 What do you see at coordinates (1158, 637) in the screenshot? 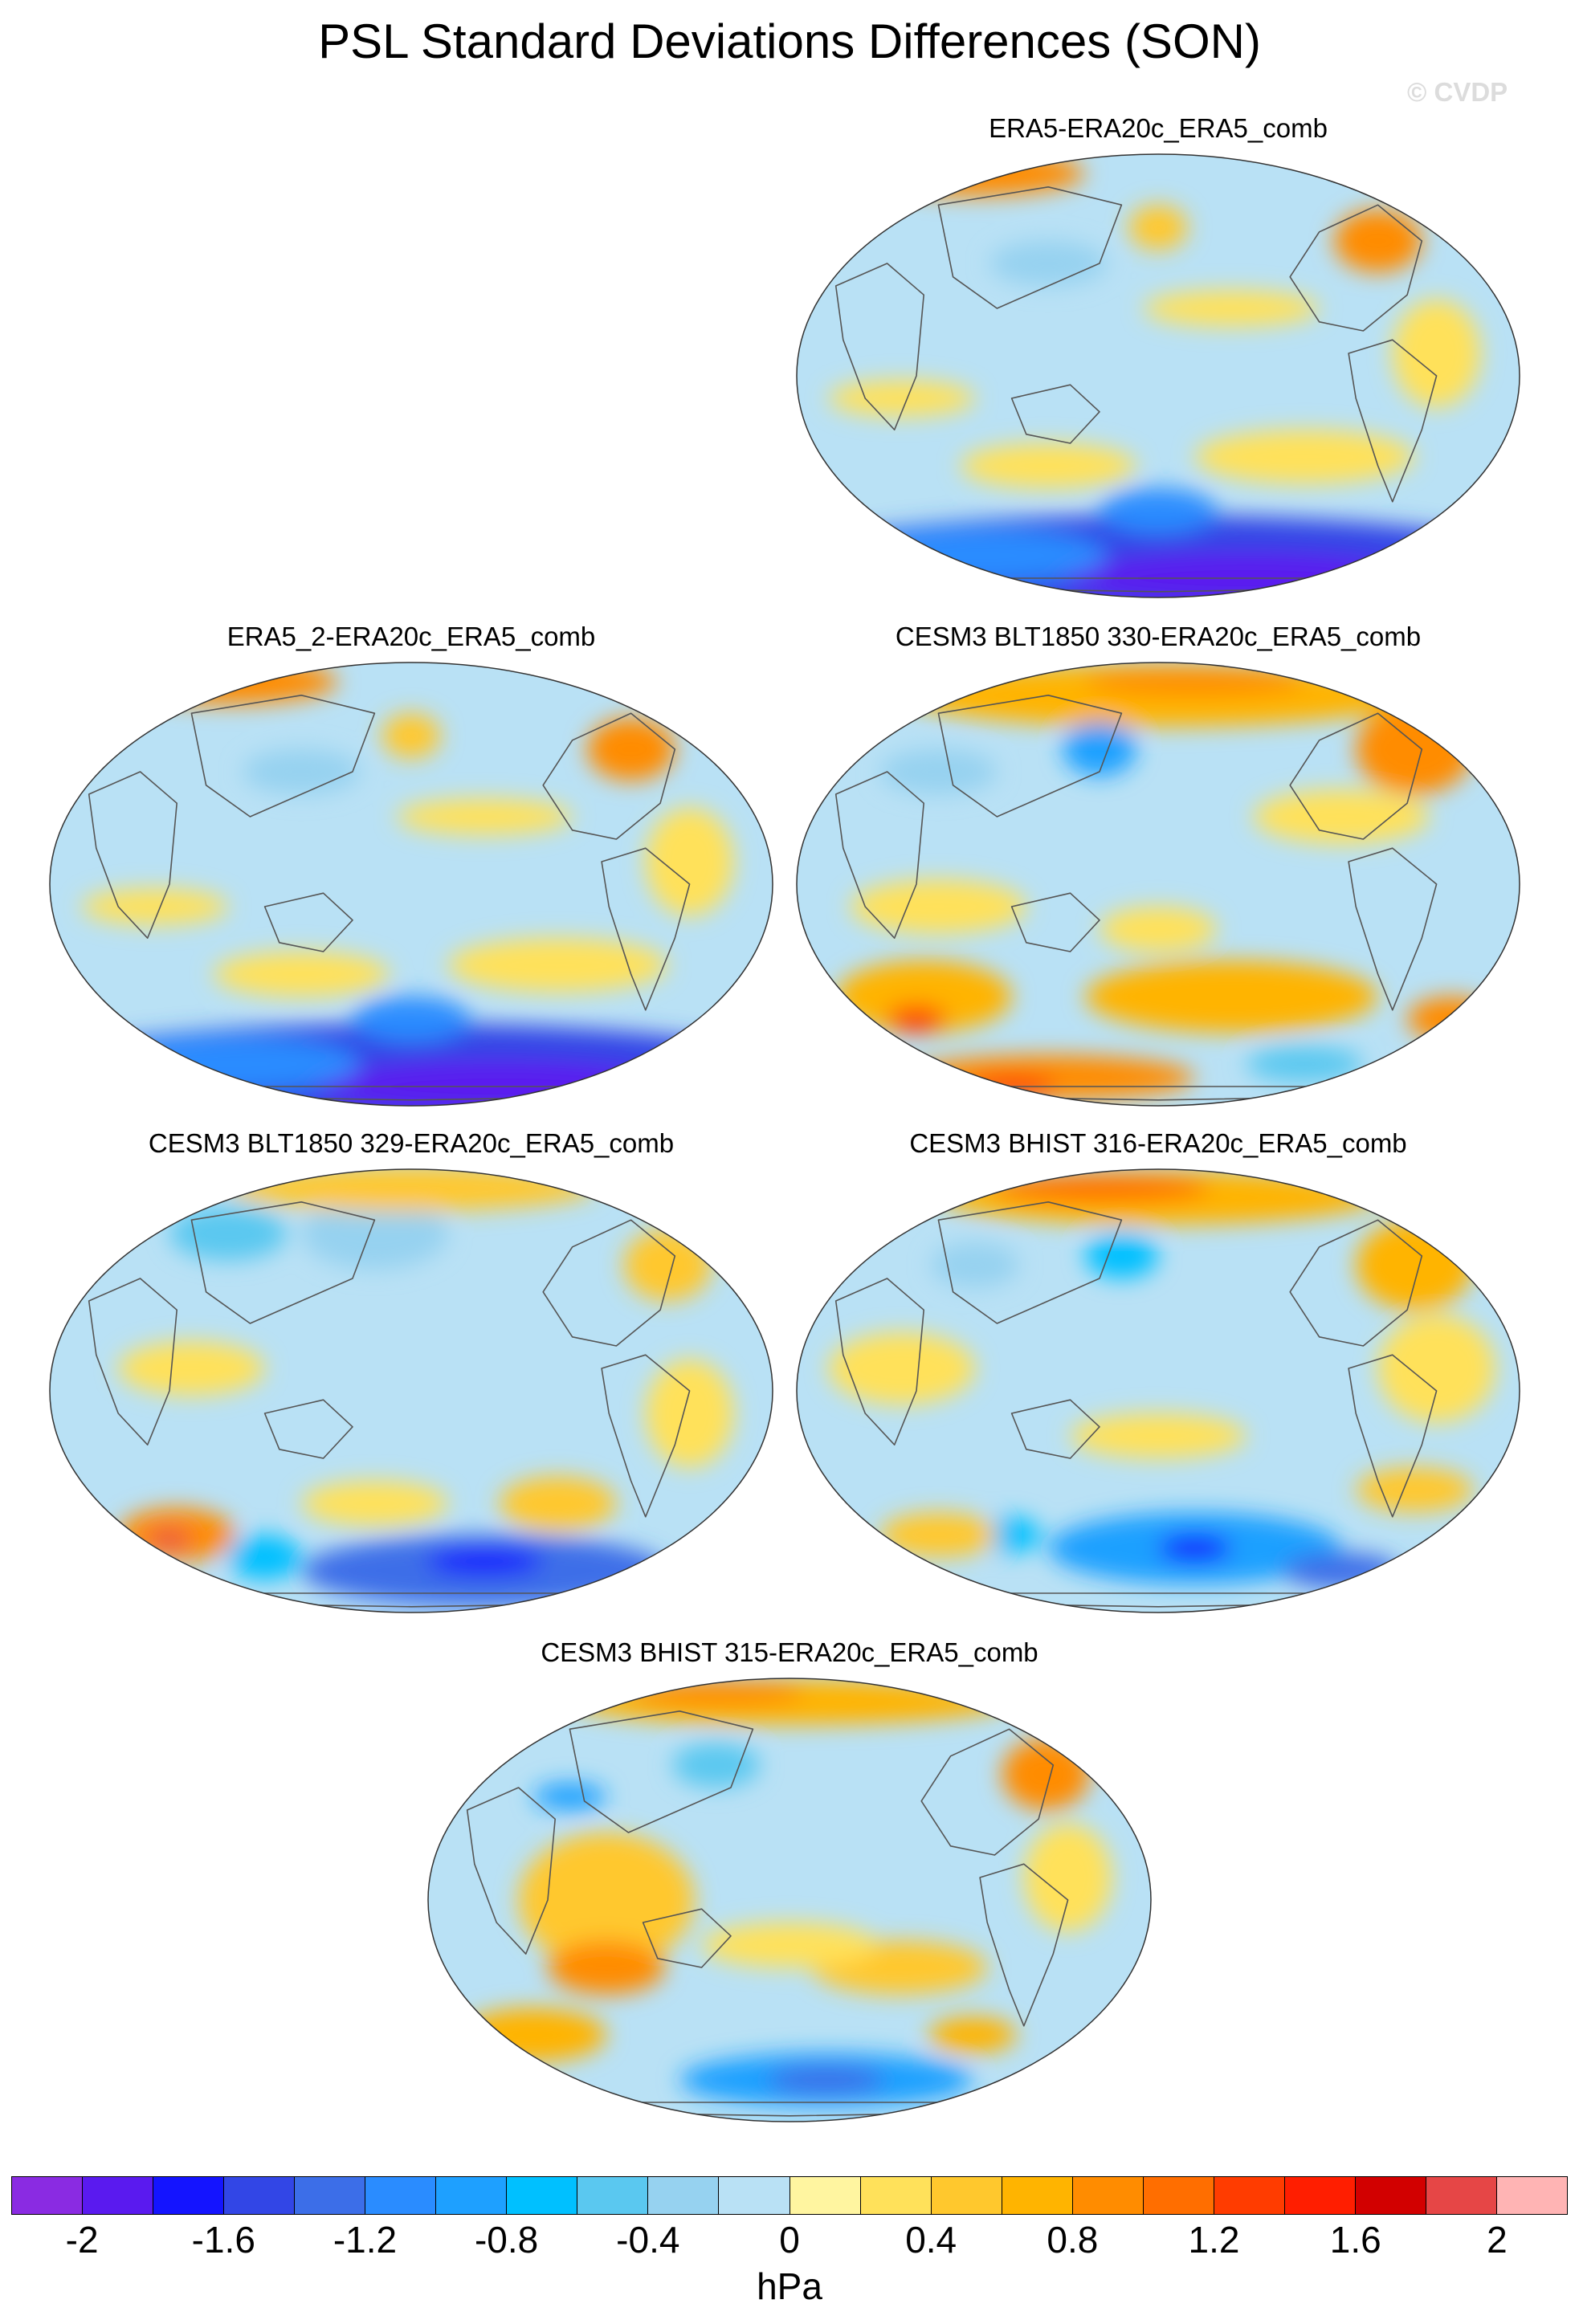
I see `panel-title: CESM3 BLT1850 330-ERA20c_ERA5_comb` at bounding box center [1158, 637].